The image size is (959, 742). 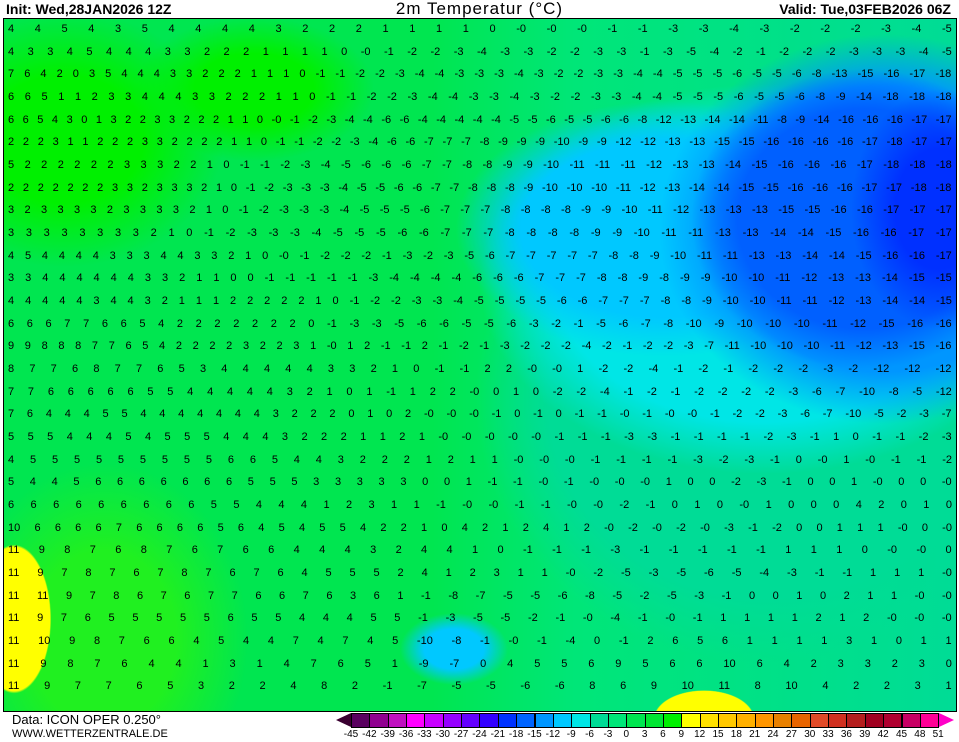 I want to click on temperature-value: -4, so click(x=570, y=641).